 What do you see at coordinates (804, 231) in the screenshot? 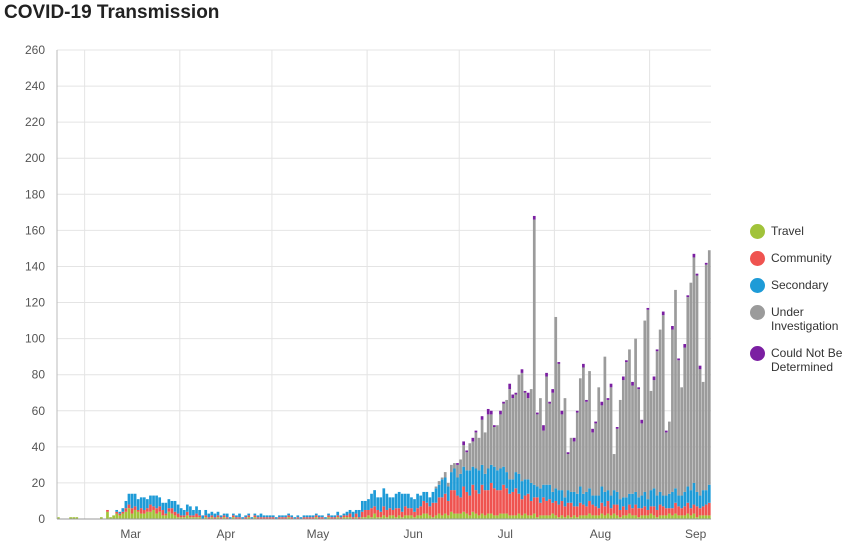
I see `legend-item-travel: Travel` at bounding box center [804, 231].